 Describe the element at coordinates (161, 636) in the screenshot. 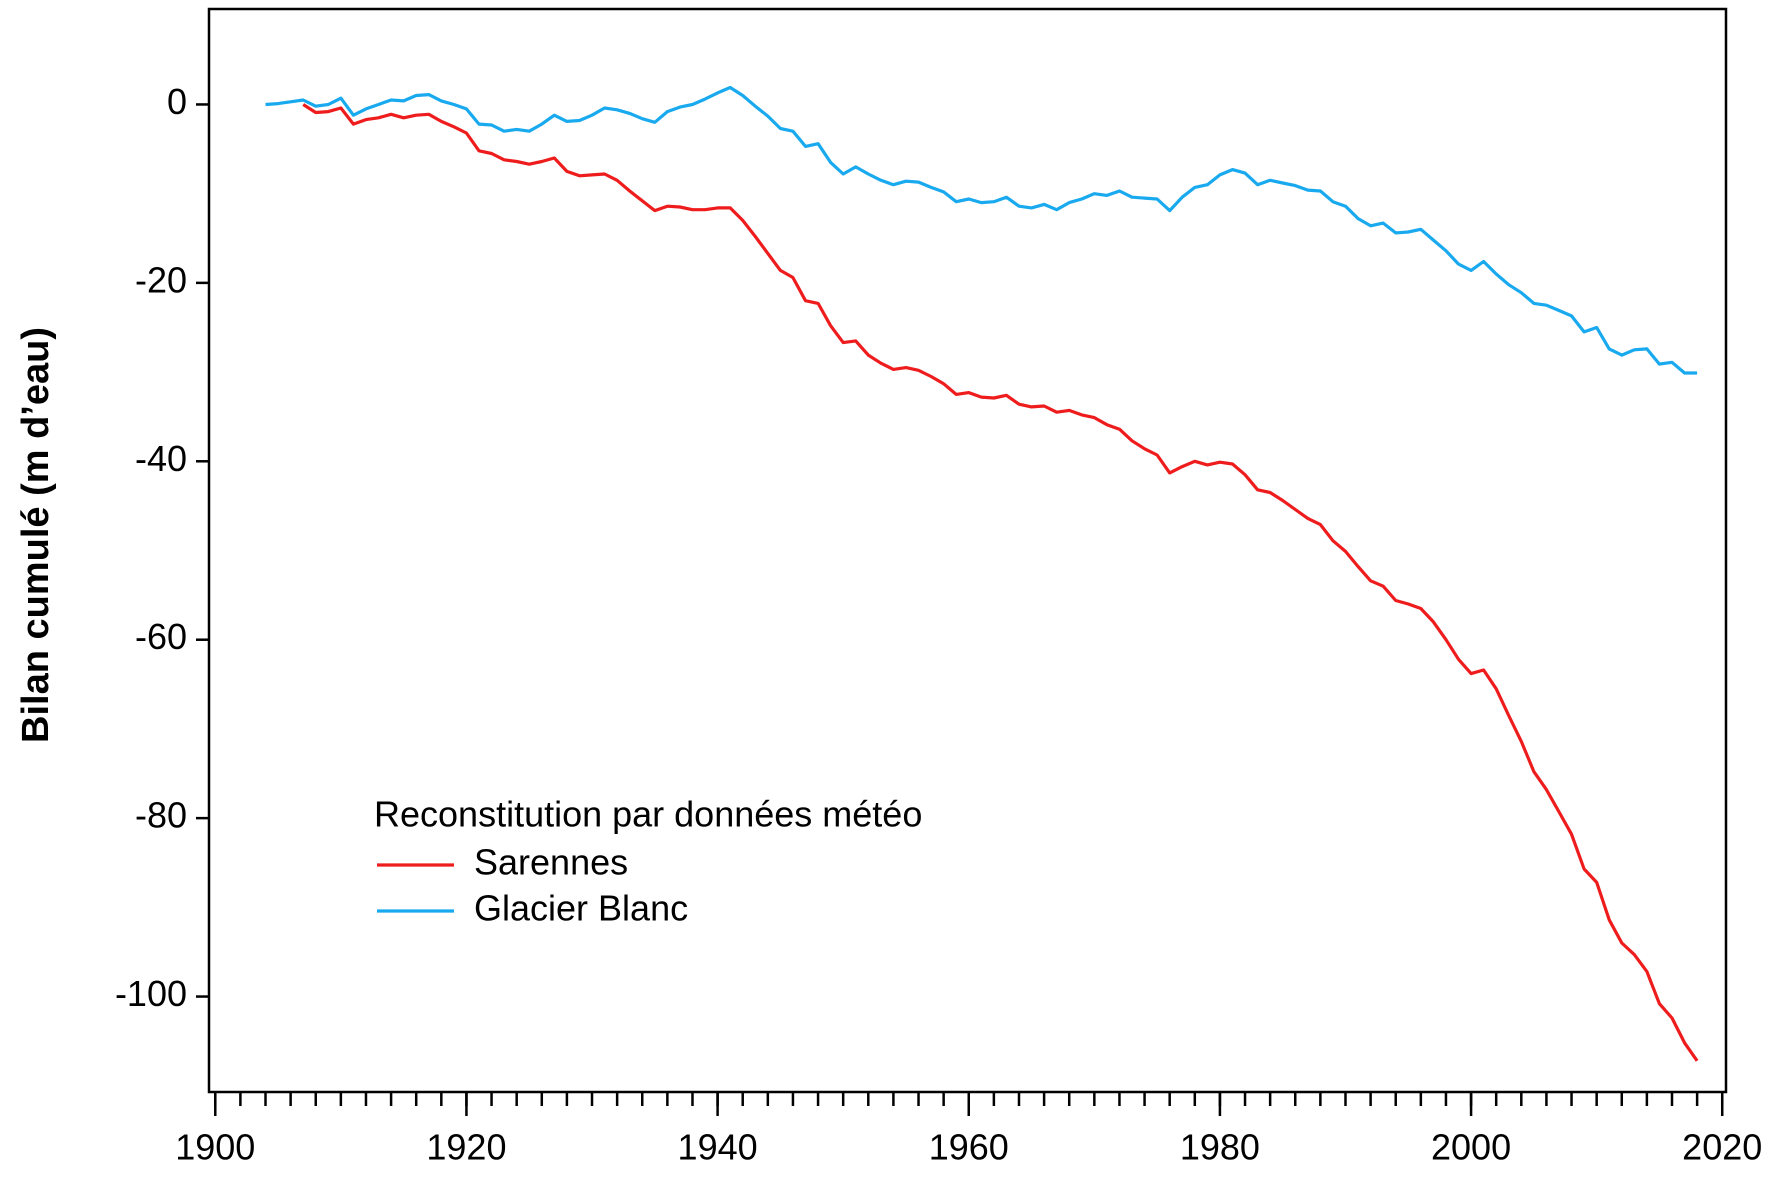

I see `y-tick-label: -60` at that location.